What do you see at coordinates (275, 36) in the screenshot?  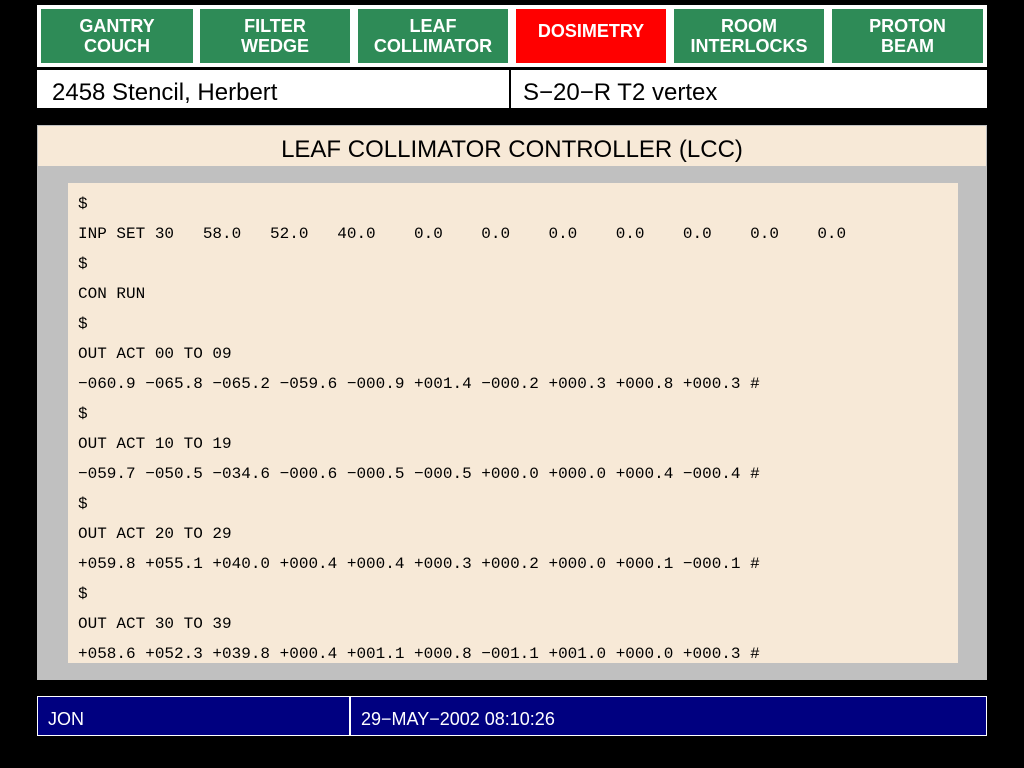 I see `tab-filter-wedge: FILTER WEDGE` at bounding box center [275, 36].